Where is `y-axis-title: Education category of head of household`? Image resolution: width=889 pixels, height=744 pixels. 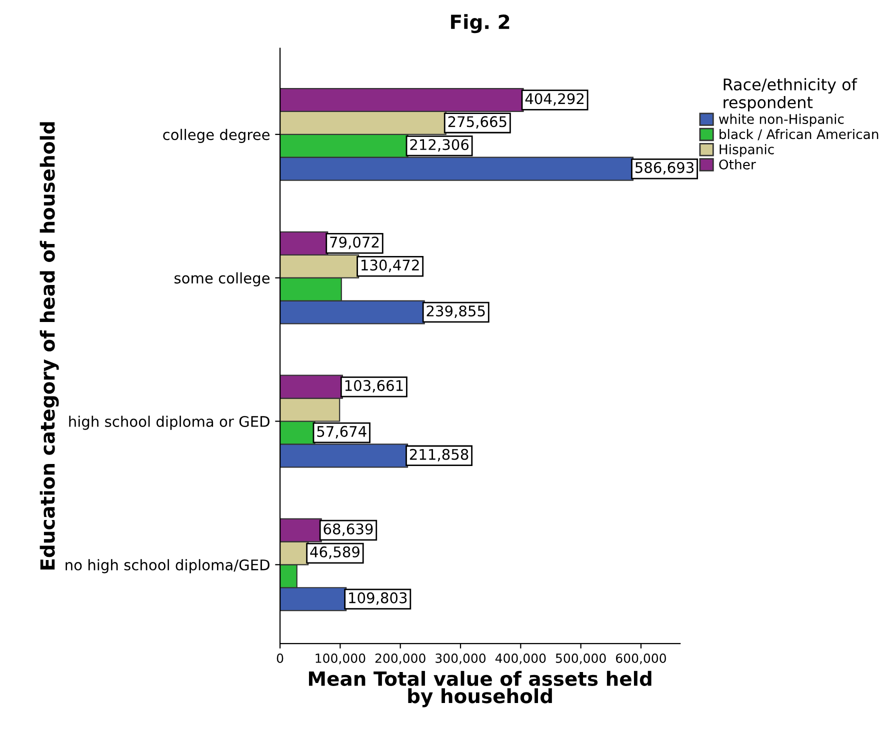 y-axis-title: Education category of head of household is located at coordinates (49, 346).